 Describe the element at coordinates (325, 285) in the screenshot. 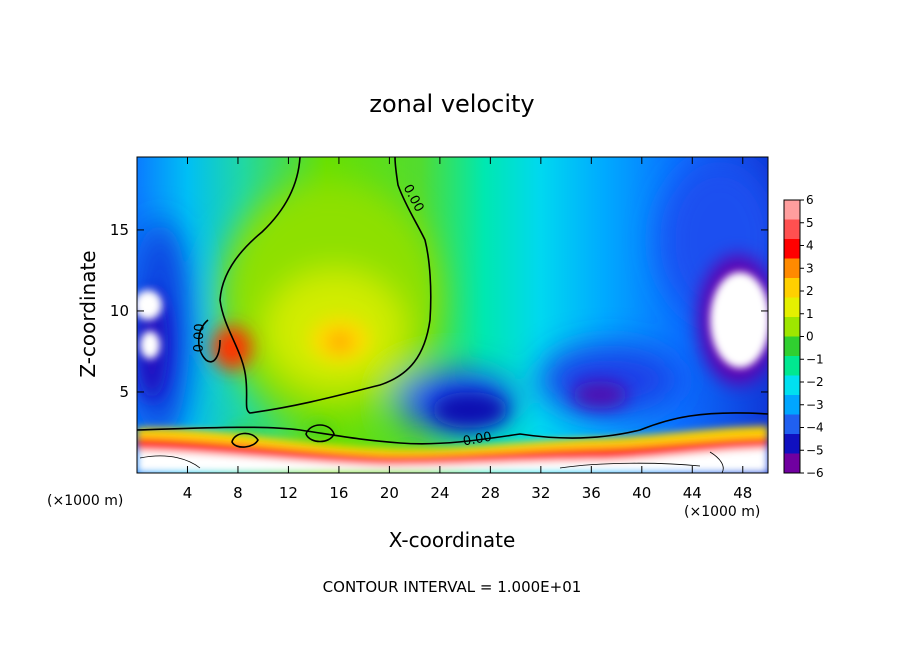

I see `contour-zero-main` at that location.